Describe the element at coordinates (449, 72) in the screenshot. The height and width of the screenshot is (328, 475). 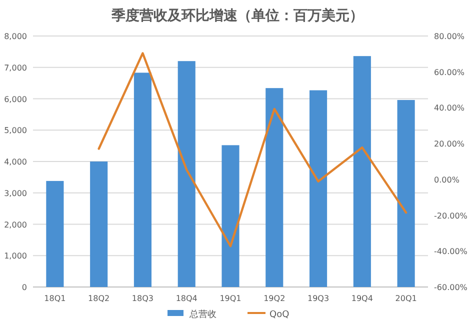
I see `y2-tick-label: 60.00%` at that location.